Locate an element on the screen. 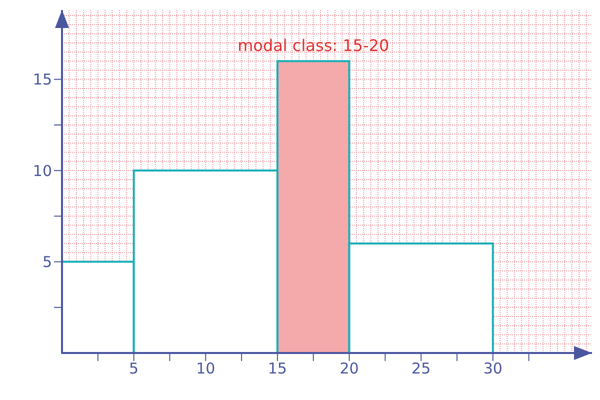 This screenshot has width=600, height=400. y-tick-label: 10 is located at coordinates (42, 171).